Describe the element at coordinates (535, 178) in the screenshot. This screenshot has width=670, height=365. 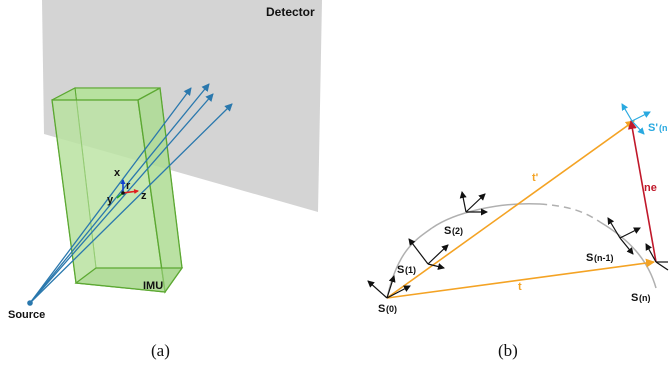
I see `tprime-label: t'` at that location.